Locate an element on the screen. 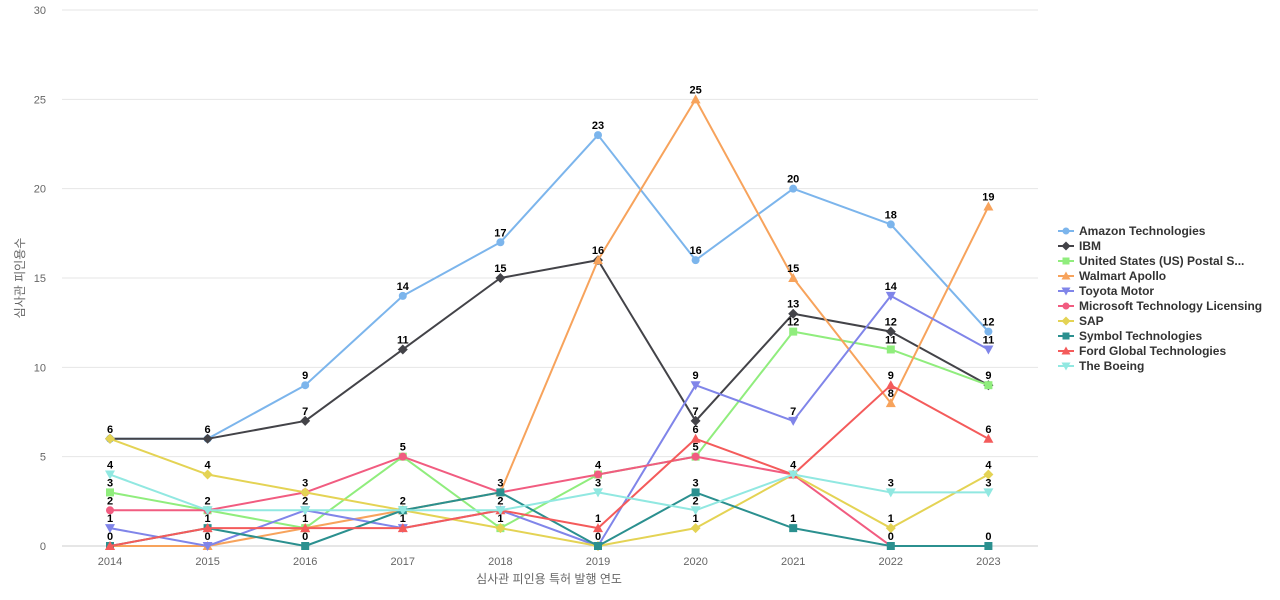 The width and height of the screenshot is (1280, 600). legend-item: Symbol Technologies is located at coordinates (1130, 336).